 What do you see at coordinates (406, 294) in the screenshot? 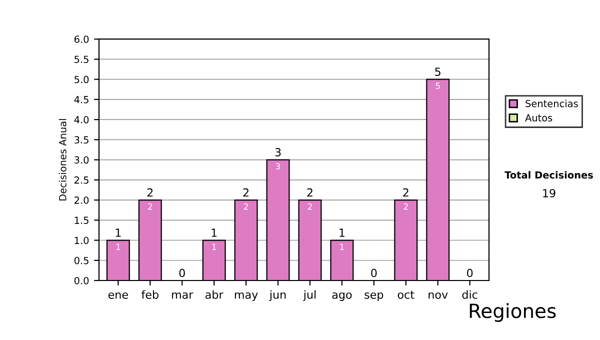
I see `x-tick-label: oct` at bounding box center [406, 294].